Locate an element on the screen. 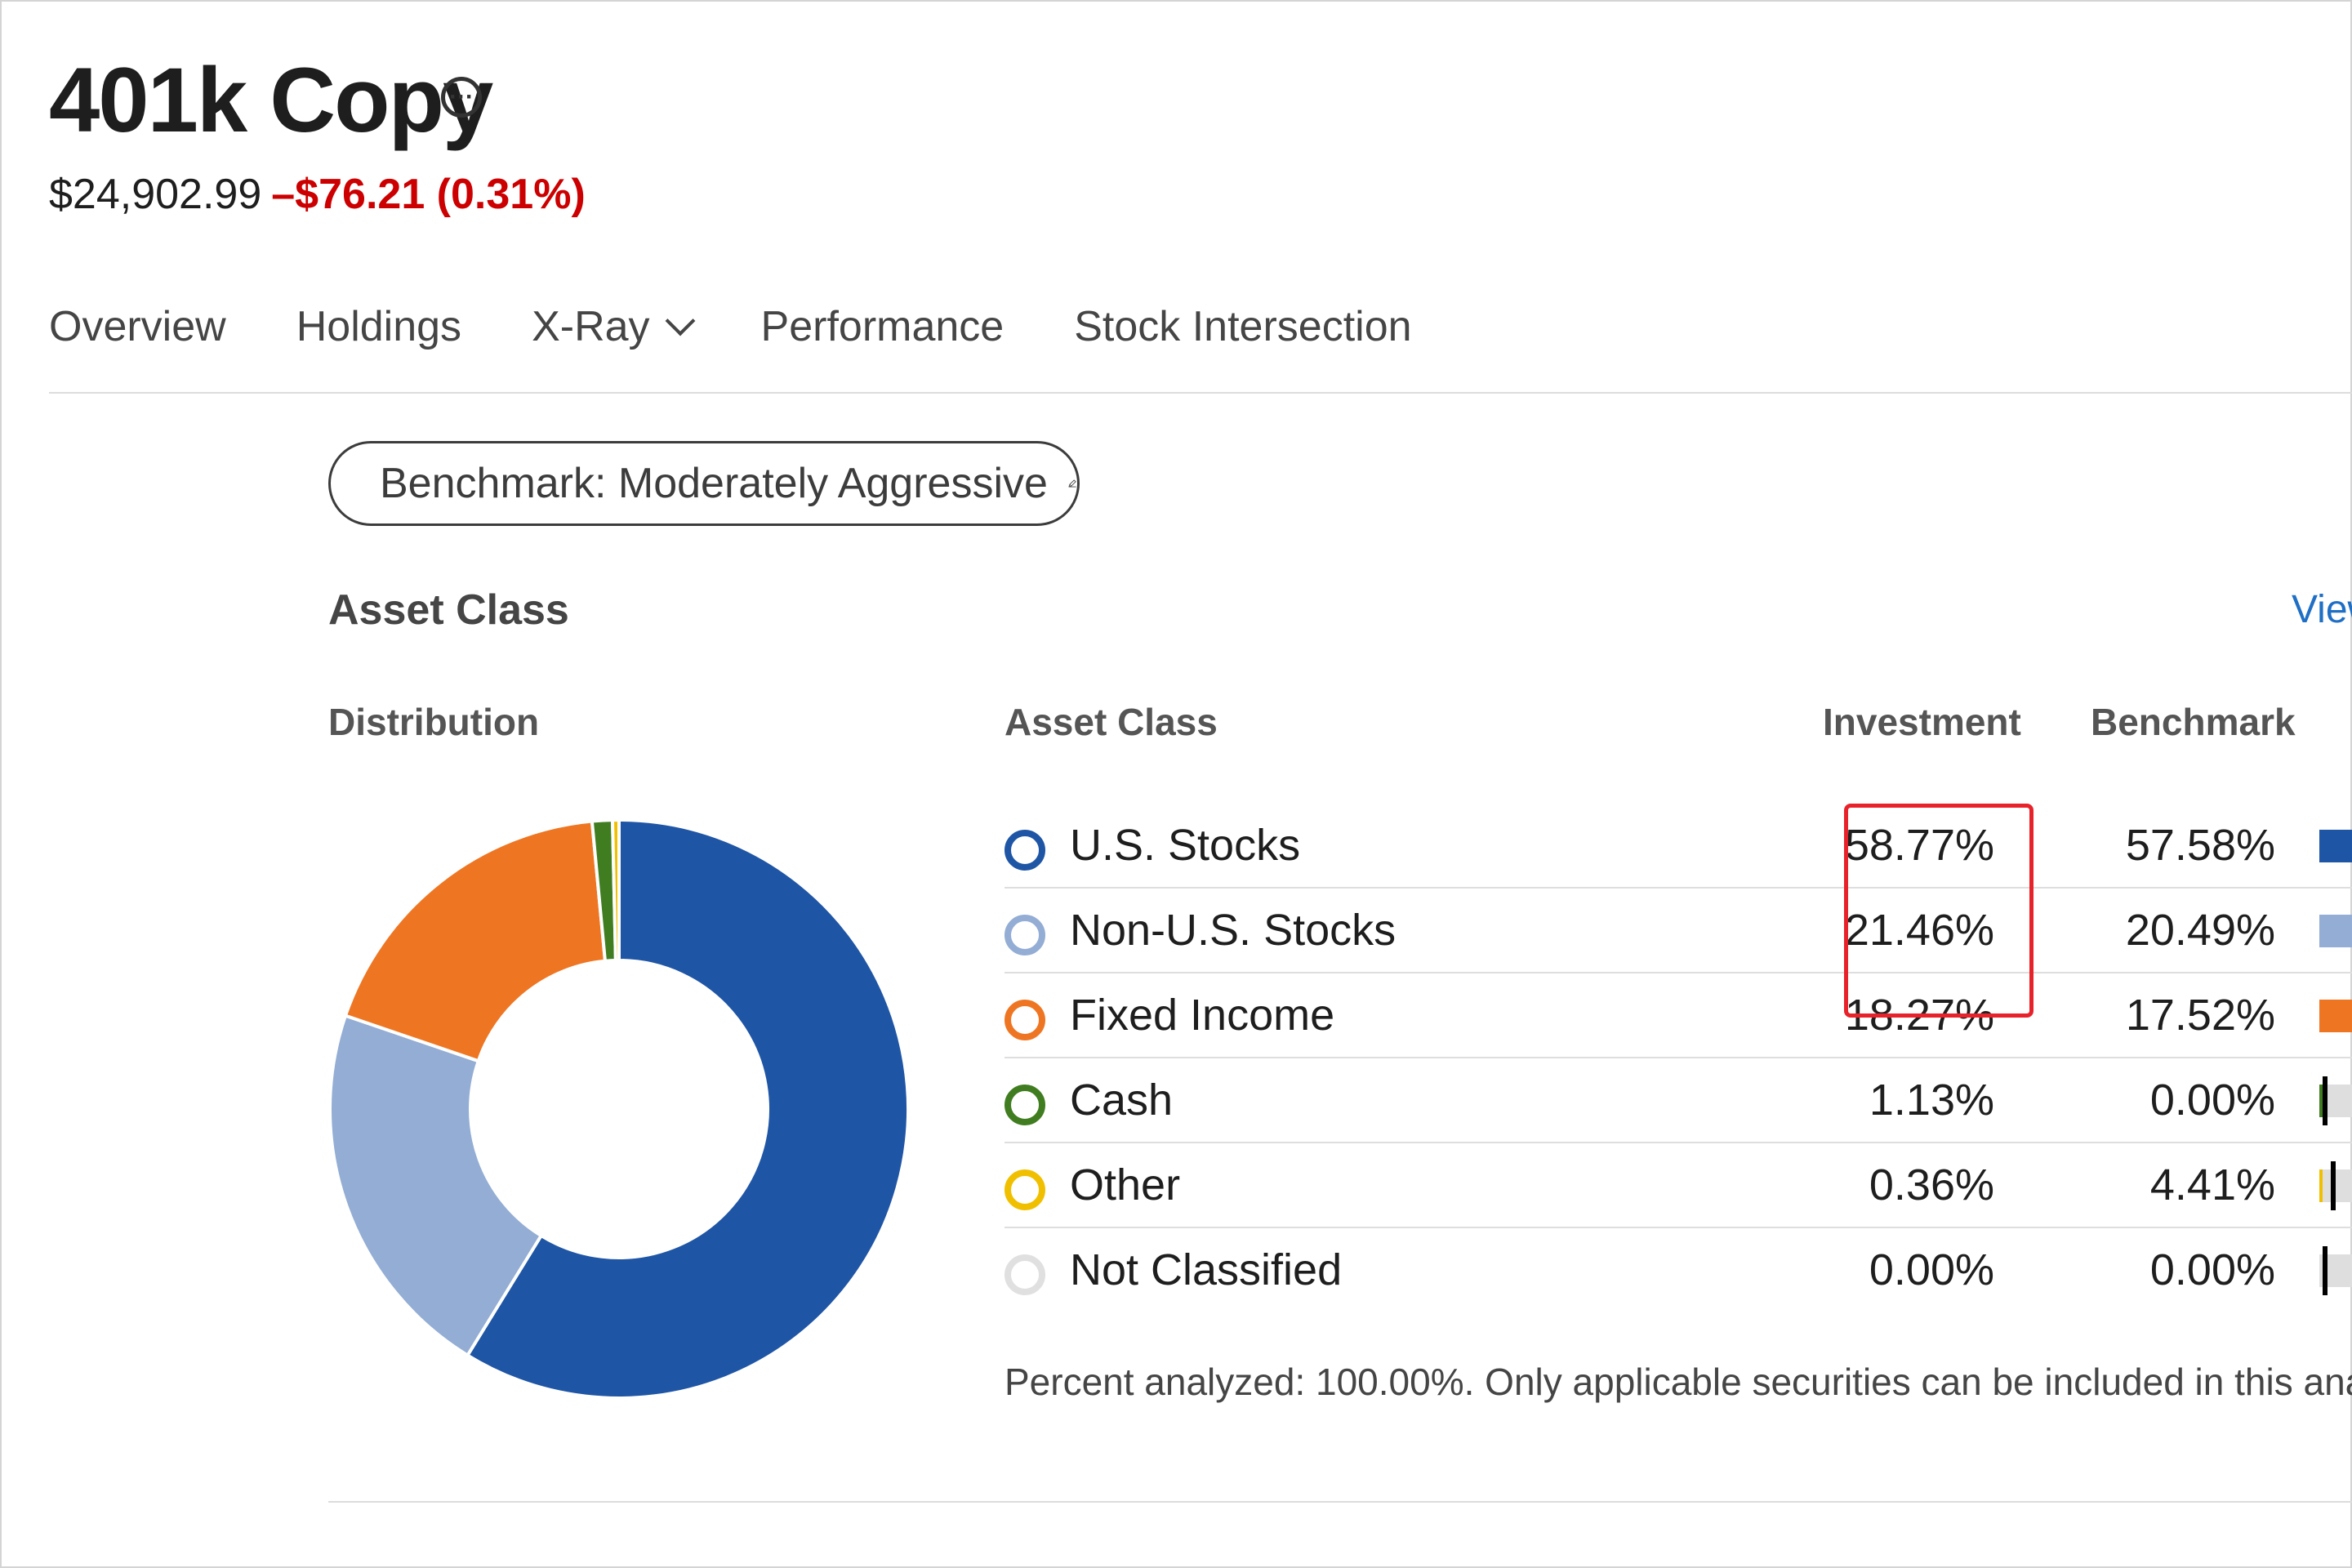 Image resolution: width=2352 pixels, height=1568 pixels. donut-slice-fixed-income is located at coordinates (476, 941).